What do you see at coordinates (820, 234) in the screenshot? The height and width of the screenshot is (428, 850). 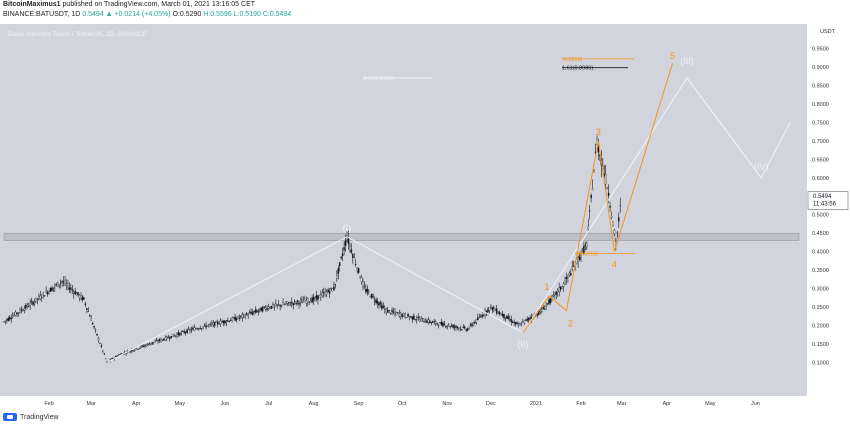 I see `y-tick-label: 0.4500` at bounding box center [820, 234].